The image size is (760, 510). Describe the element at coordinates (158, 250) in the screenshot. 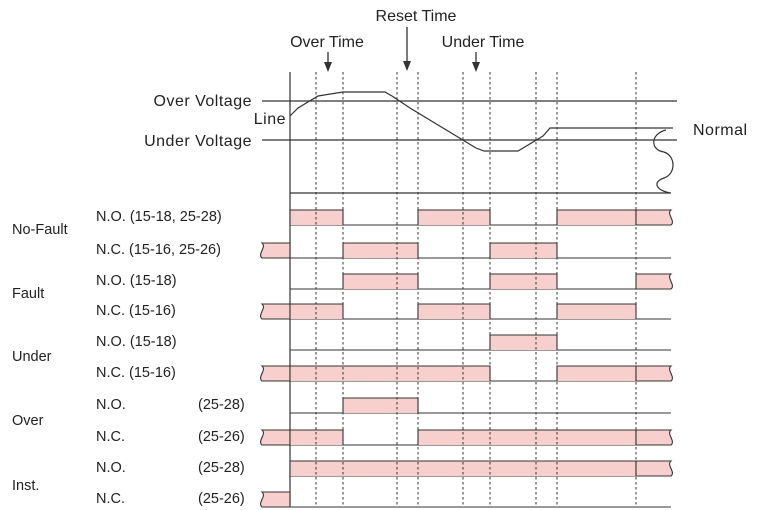

I see `row-label: N.C. (15-16, 25-26)` at that location.